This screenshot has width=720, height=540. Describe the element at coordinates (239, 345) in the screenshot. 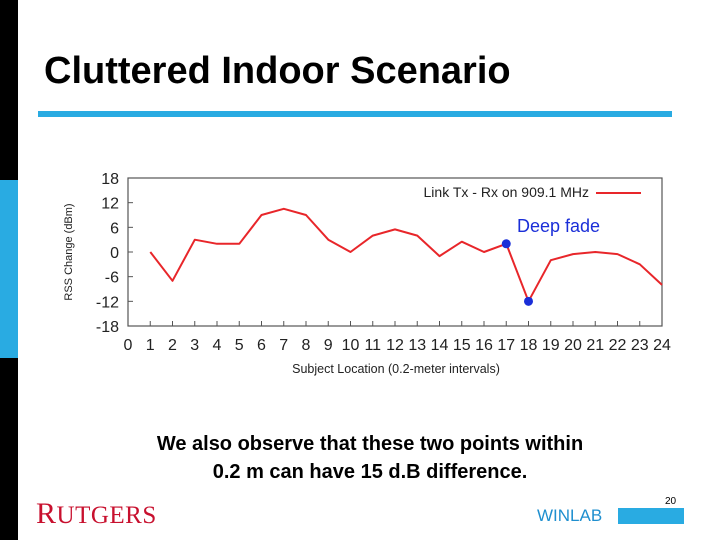

I see `x-tick-label: 5` at that location.